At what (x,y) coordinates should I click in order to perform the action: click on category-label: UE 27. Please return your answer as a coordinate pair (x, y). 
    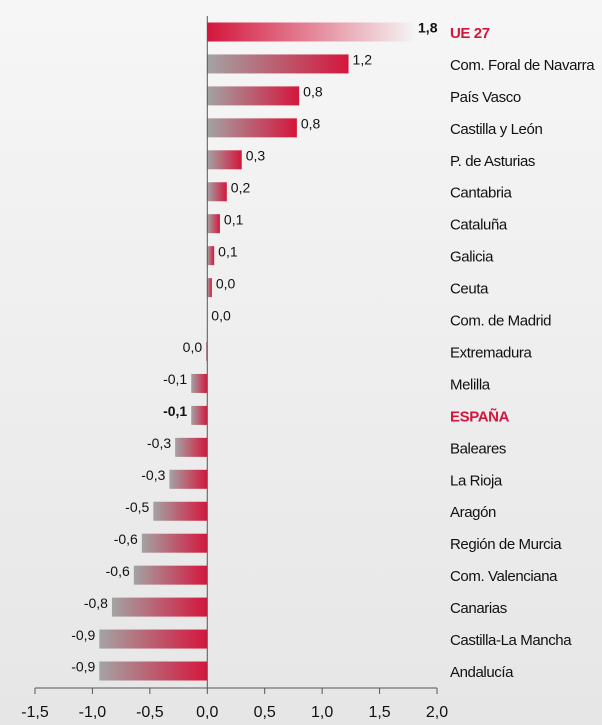
    Looking at the image, I should click on (470, 33).